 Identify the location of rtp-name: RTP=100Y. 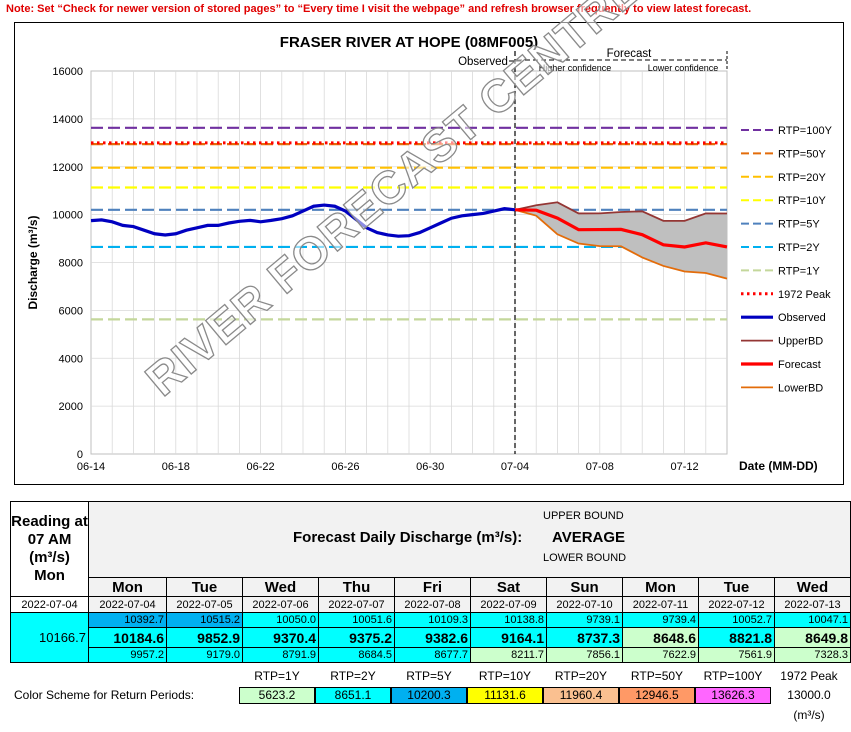
(733, 676).